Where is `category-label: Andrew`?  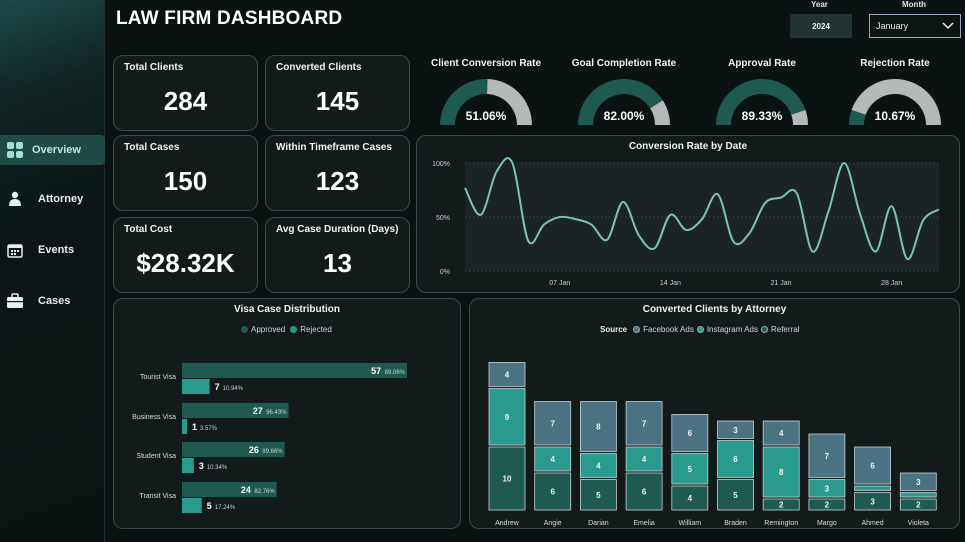
category-label: Andrew is located at coordinates (507, 523).